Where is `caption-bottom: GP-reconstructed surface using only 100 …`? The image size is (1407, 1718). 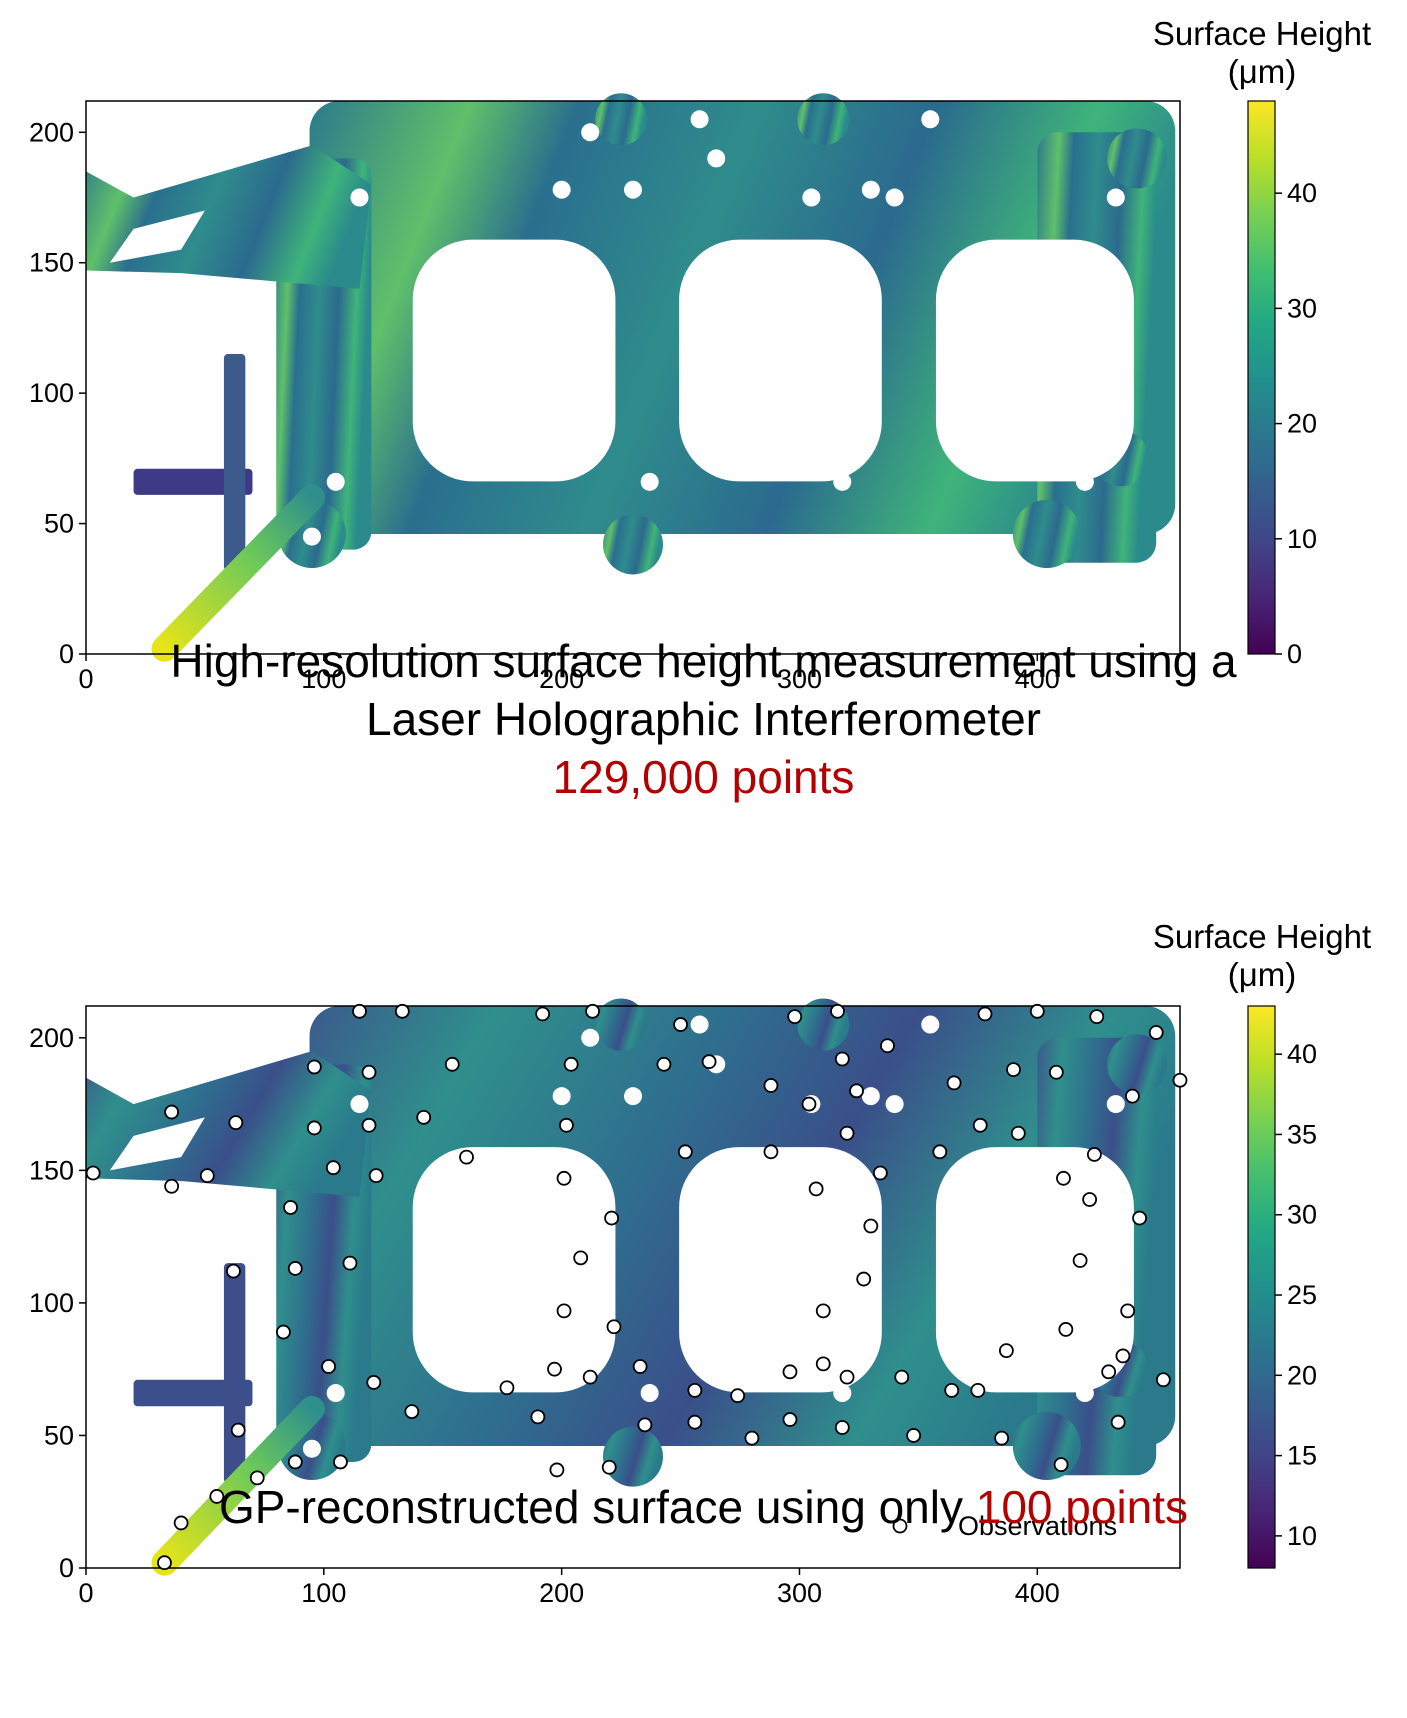
caption-bottom: GP-reconstructed surface using only 100 … is located at coordinates (703, 1507).